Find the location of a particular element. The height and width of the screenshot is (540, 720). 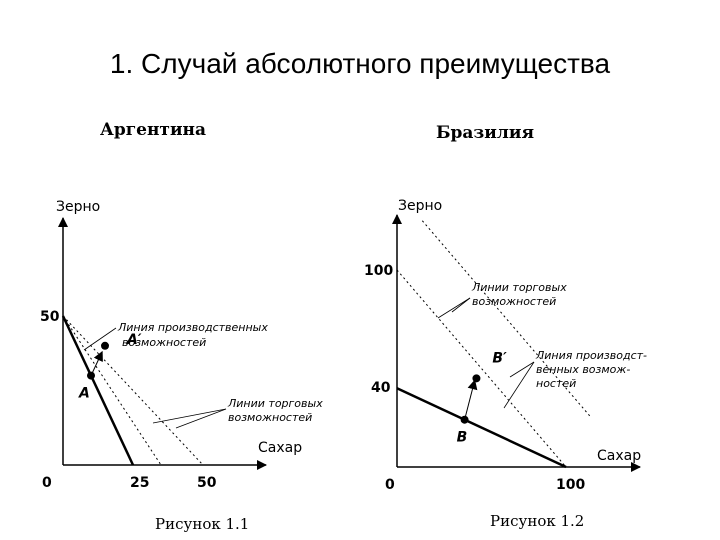

figure-caption-1: Рисунок 1.1 is located at coordinates (202, 524).